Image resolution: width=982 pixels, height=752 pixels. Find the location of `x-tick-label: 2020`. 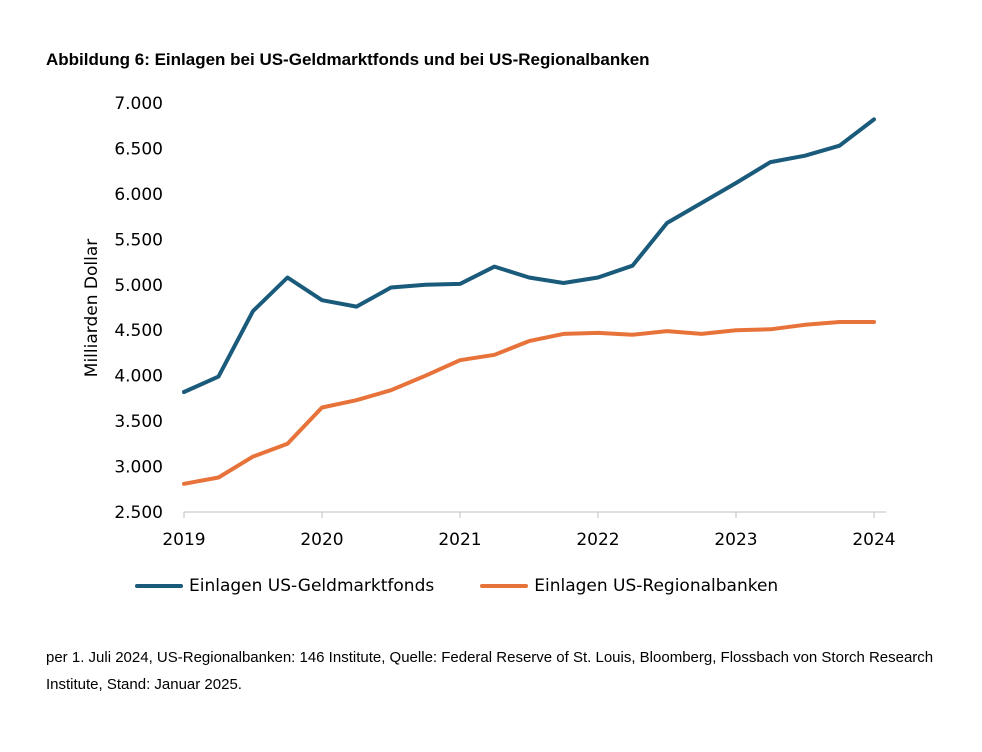

x-tick-label: 2020 is located at coordinates (321, 540).